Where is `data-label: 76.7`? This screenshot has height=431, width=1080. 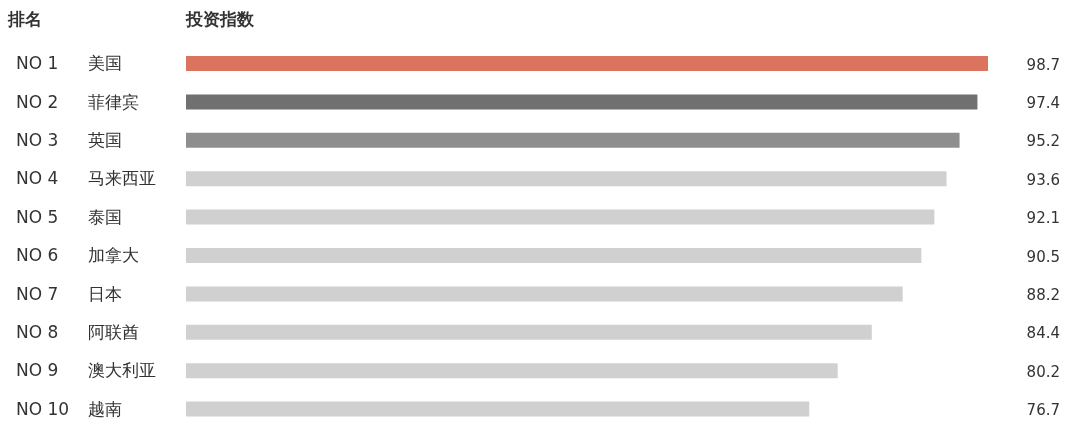
data-label: 76.7 is located at coordinates (1043, 410).